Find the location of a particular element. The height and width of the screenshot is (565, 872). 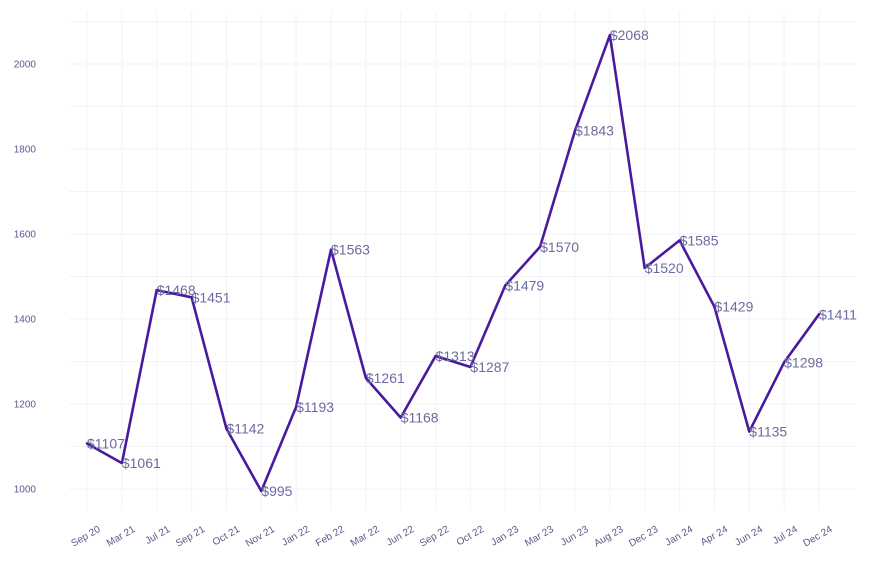

x-tick-label: Jun 23 is located at coordinates (575, 536).